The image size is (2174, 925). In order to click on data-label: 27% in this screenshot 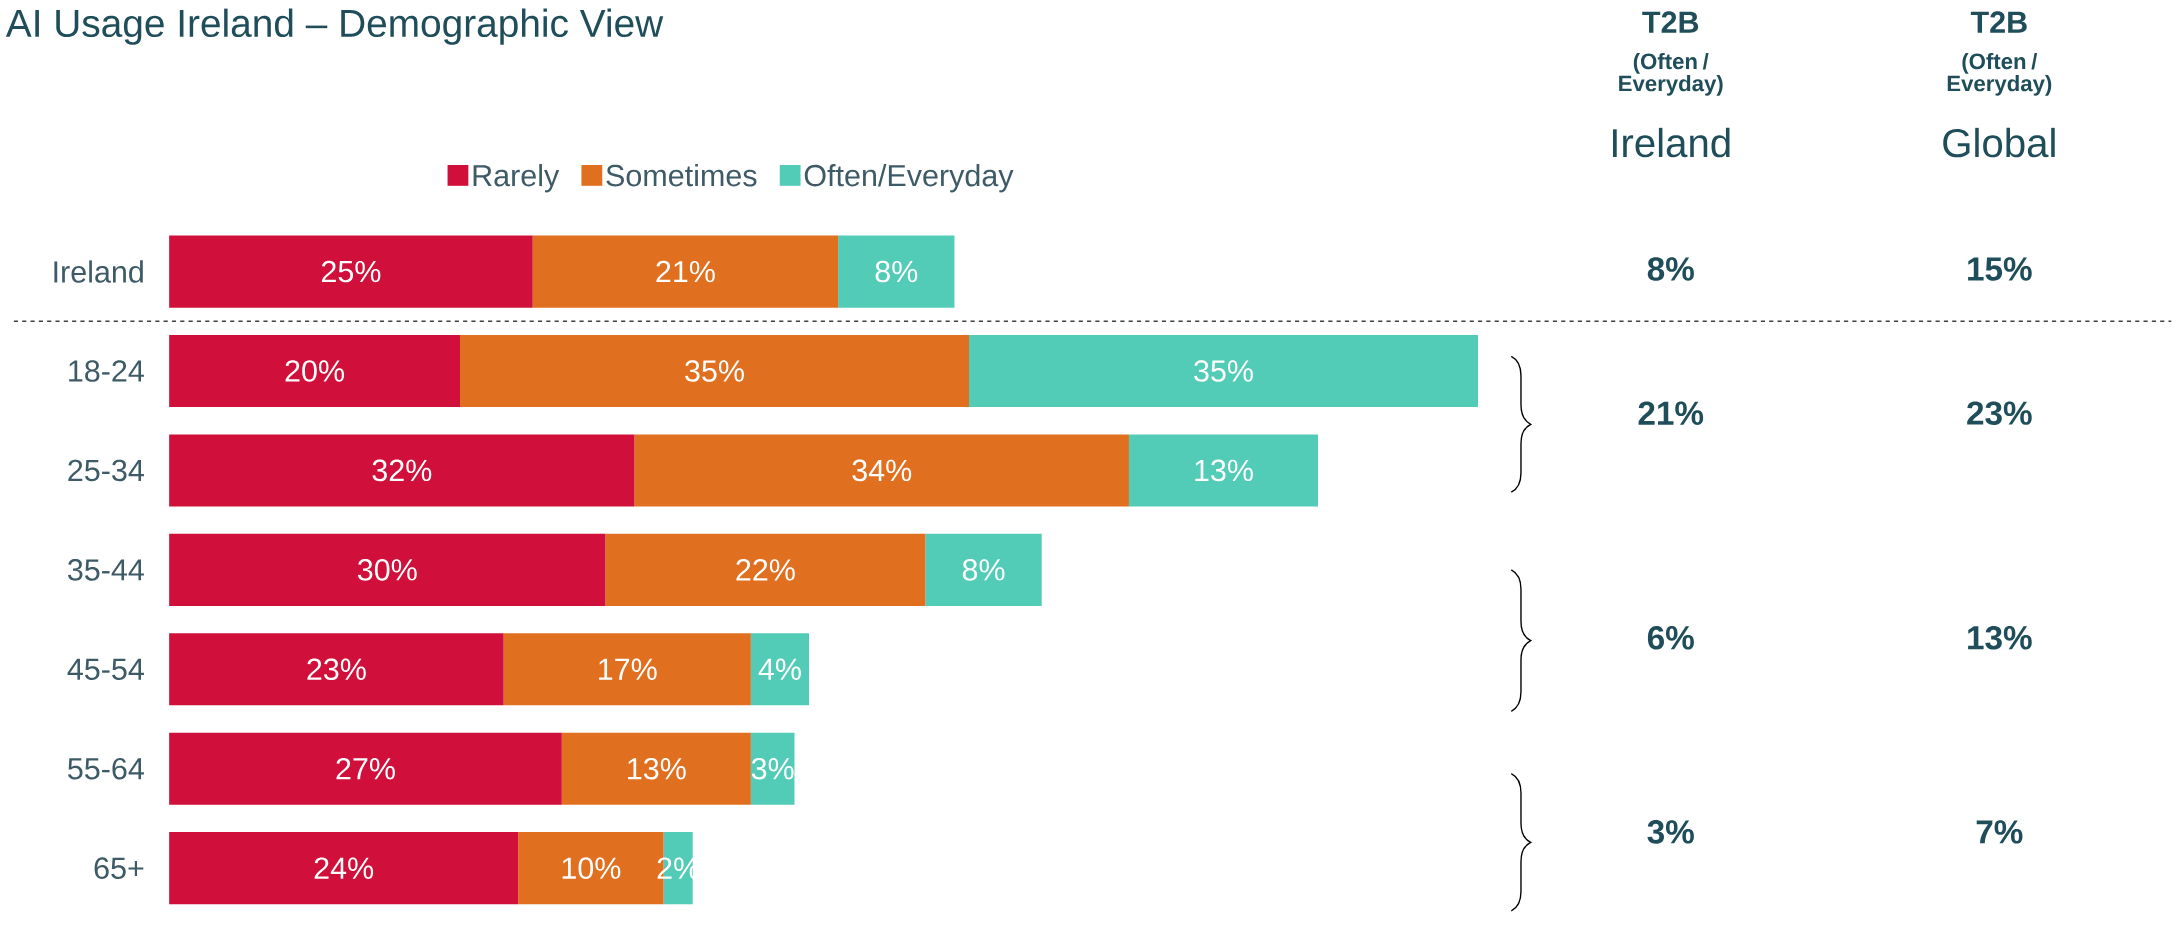, I will do `click(365, 769)`.